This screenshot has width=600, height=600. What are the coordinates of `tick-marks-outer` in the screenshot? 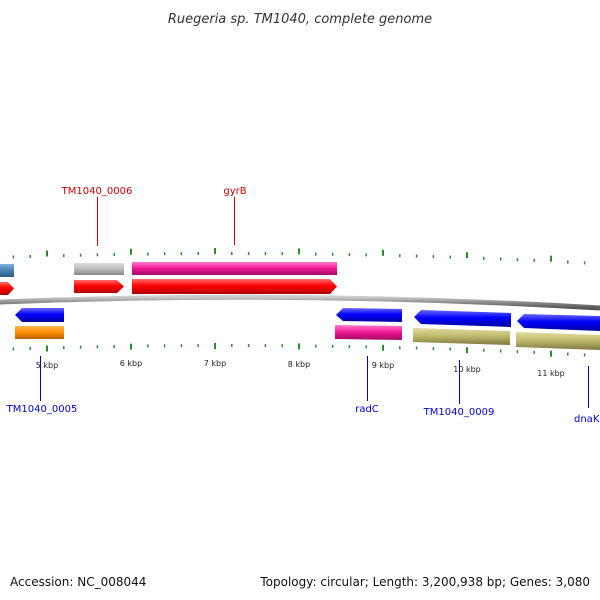 It's located at (299, 256).